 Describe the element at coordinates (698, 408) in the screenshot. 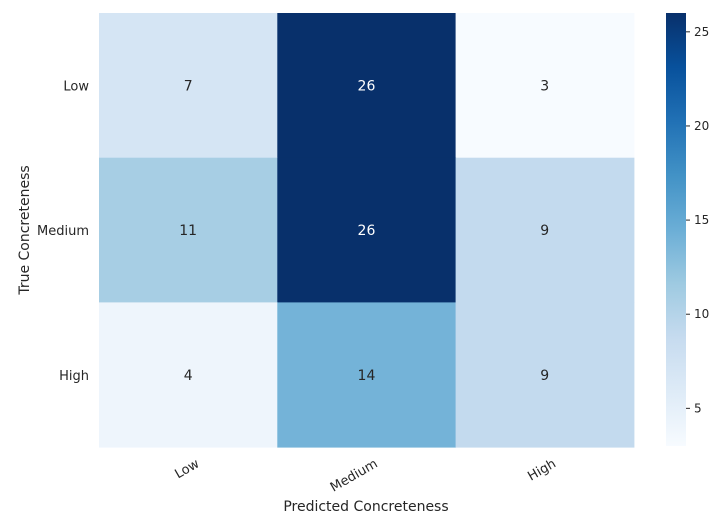

I see `colorbar-tick-label: 5` at that location.